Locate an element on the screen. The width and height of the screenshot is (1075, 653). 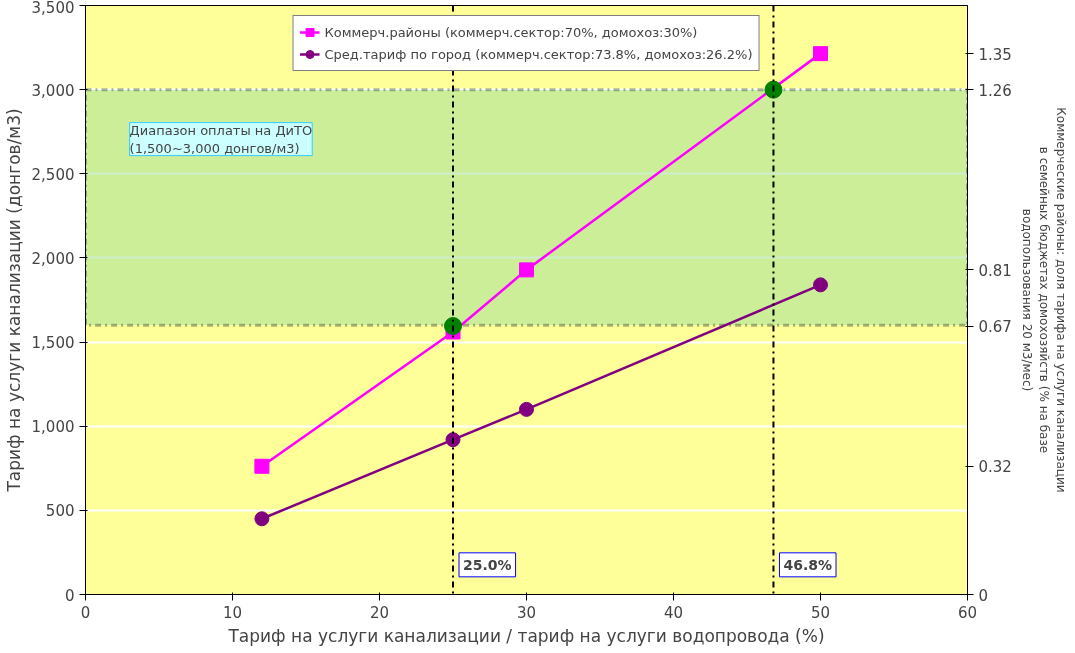
y2-tick-label: 0.67 is located at coordinates (995, 327).